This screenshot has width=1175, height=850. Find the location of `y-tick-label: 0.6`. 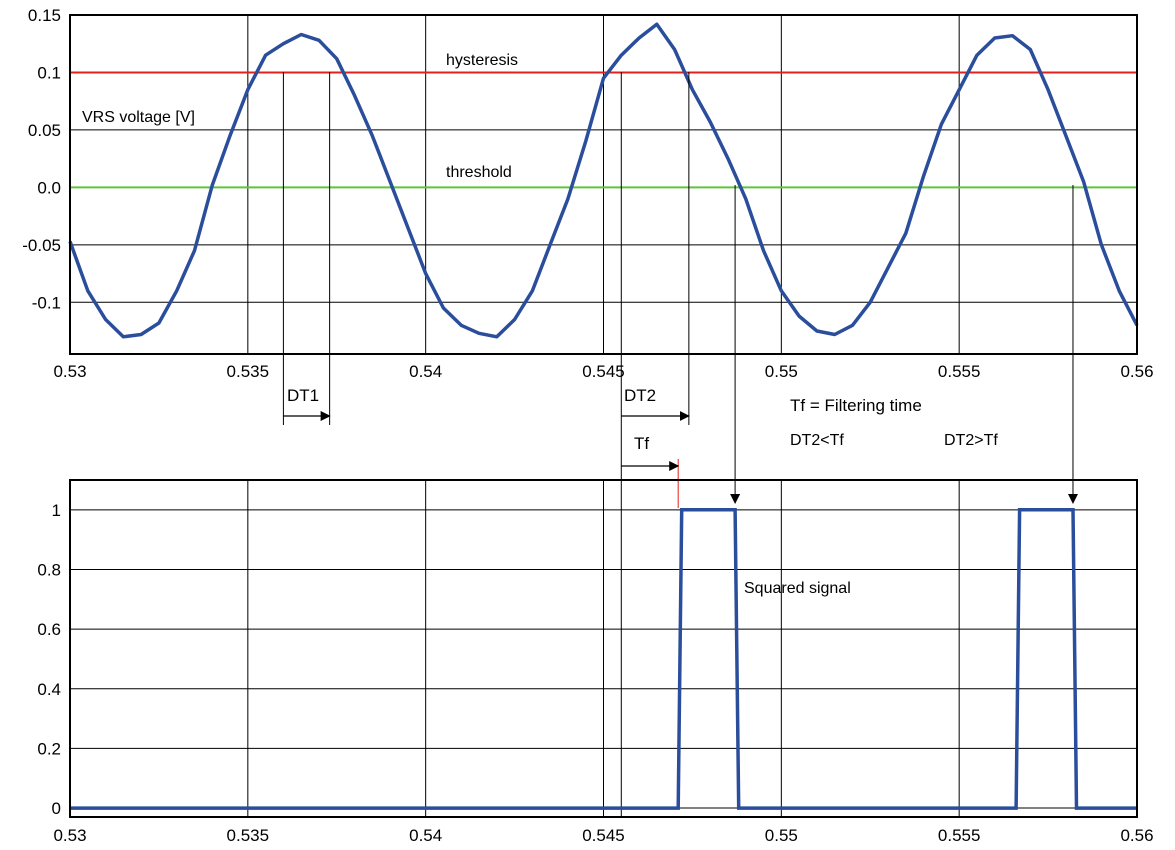

y-tick-label: 0.6 is located at coordinates (49, 629).